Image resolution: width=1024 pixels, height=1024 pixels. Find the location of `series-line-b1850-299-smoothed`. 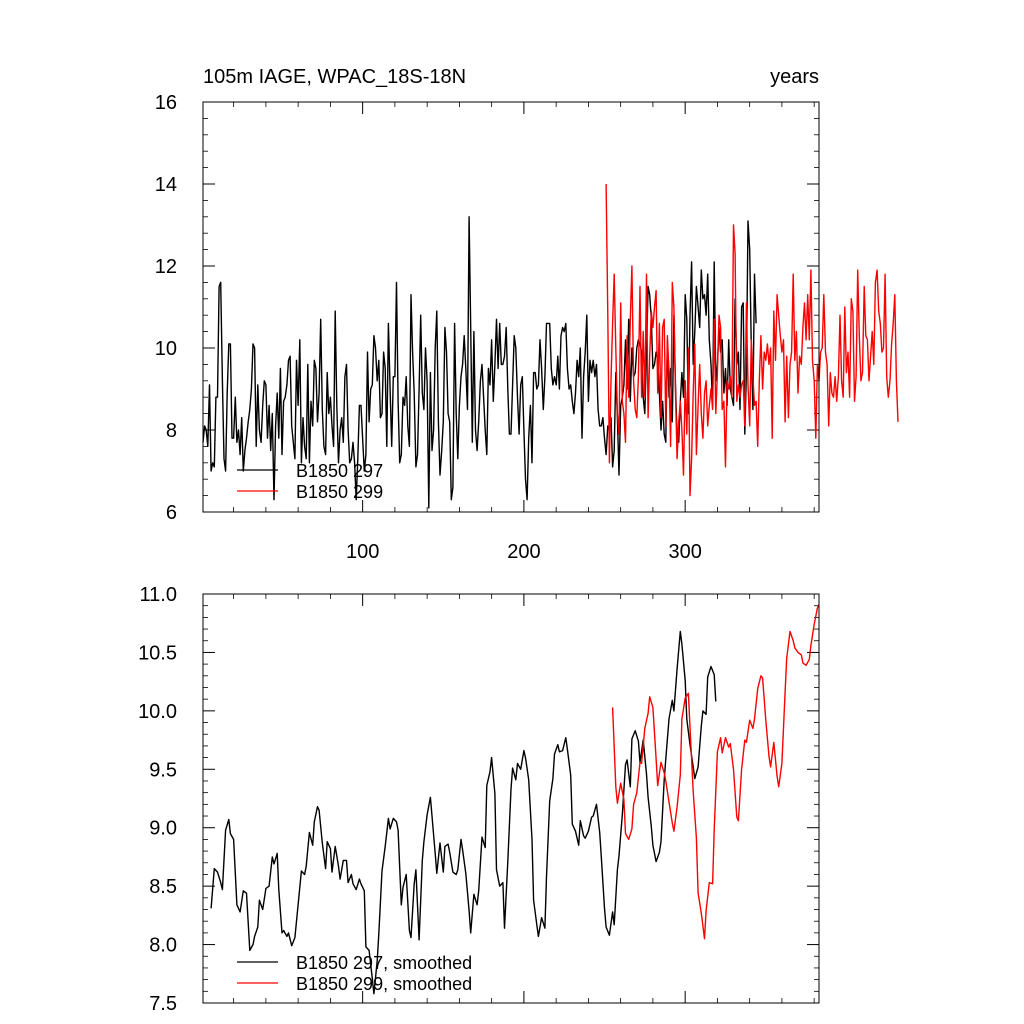

series-line-b1850-299-smoothed is located at coordinates (715, 772).